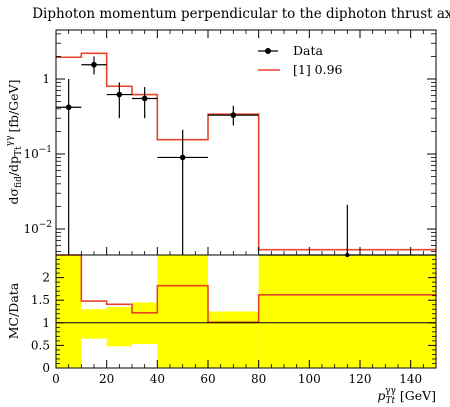 The height and width of the screenshot is (407, 450). What do you see at coordinates (318, 69) in the screenshot?
I see `legend-mc-label: [1] 0.96` at bounding box center [318, 69].